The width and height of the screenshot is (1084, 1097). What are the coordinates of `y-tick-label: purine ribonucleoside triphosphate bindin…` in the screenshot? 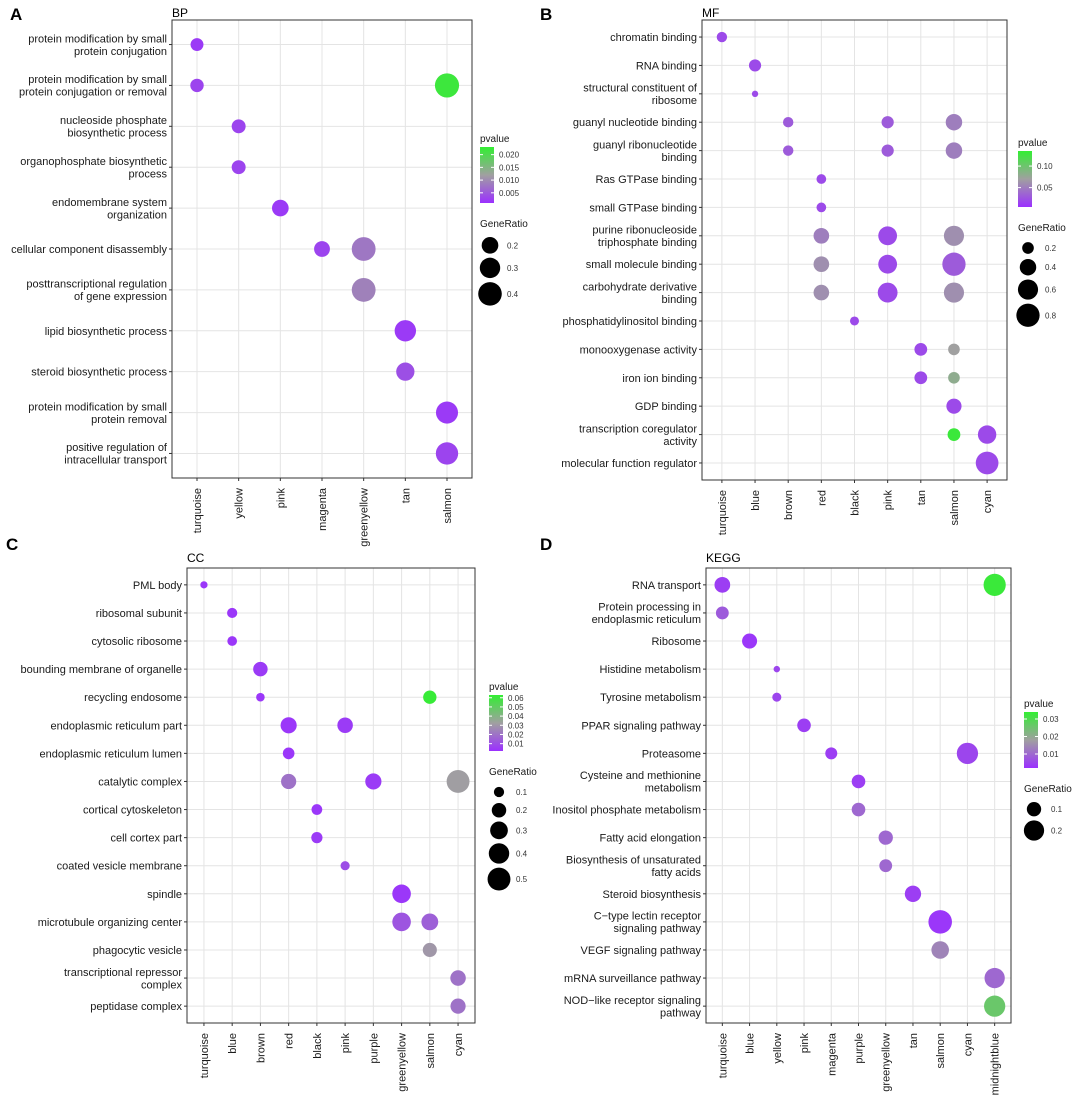 It's located at (644, 237).